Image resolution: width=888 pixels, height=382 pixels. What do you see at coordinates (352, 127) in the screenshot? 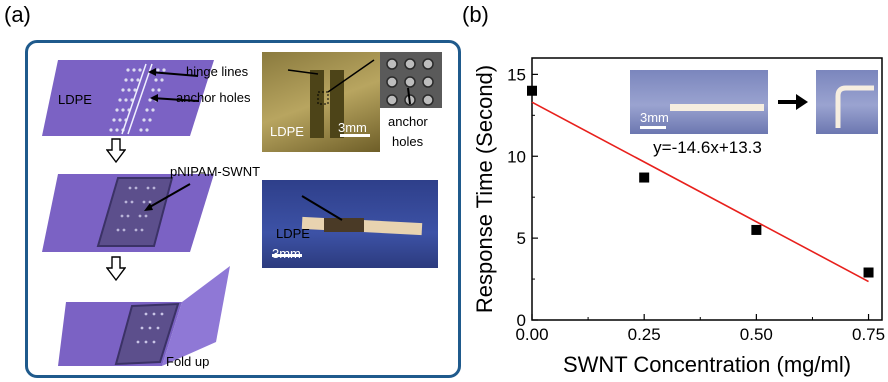
I see `scale-label-photo1: 3mm` at bounding box center [352, 127].